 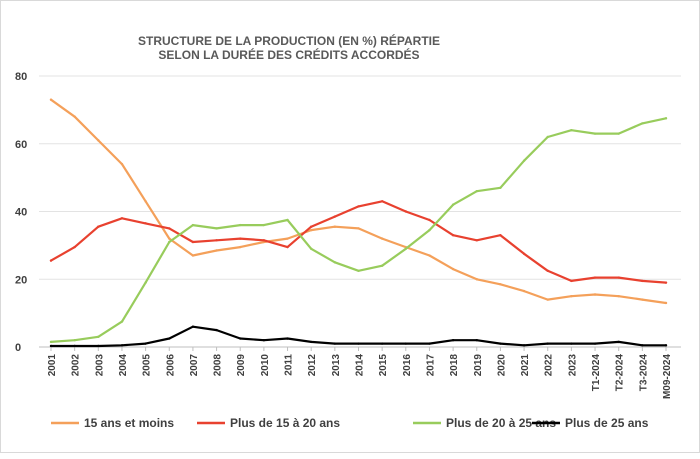 I want to click on chart-title-line-2: SELON LA DURÉE DES CRÉDITS ACCORDÉS, so click(x=288, y=54).